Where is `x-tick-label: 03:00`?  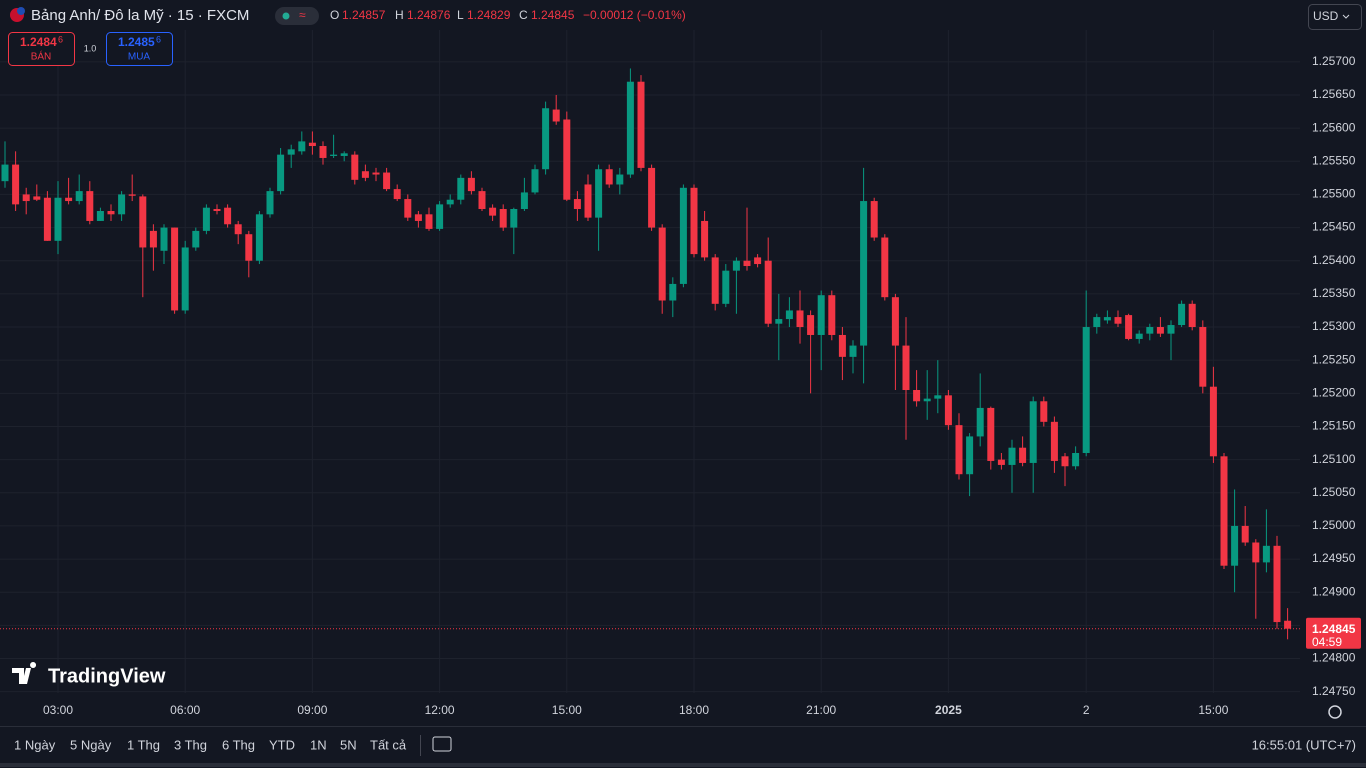 x-tick-label: 03:00 is located at coordinates (58, 710).